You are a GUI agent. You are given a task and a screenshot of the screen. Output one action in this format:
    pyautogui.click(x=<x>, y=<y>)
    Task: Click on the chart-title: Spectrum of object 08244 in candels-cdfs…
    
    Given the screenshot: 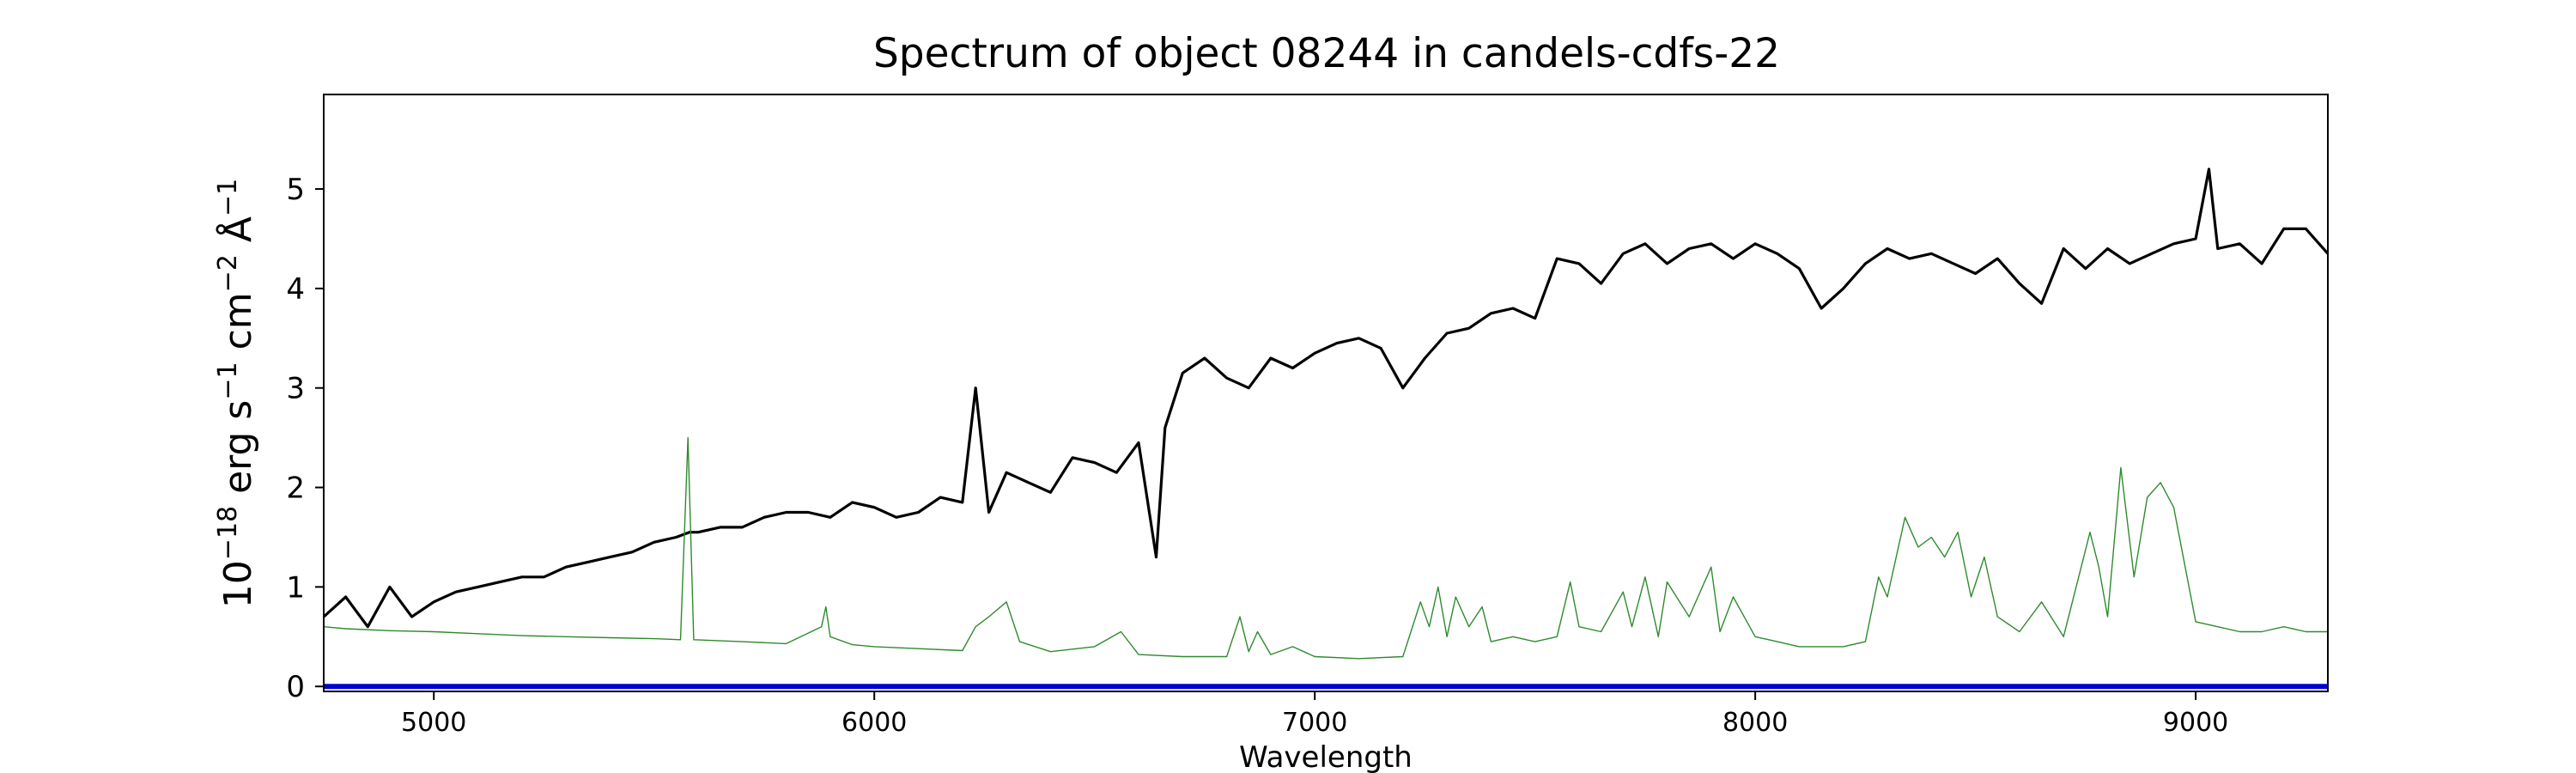 What is the action you would take?
    pyautogui.click(x=1327, y=53)
    